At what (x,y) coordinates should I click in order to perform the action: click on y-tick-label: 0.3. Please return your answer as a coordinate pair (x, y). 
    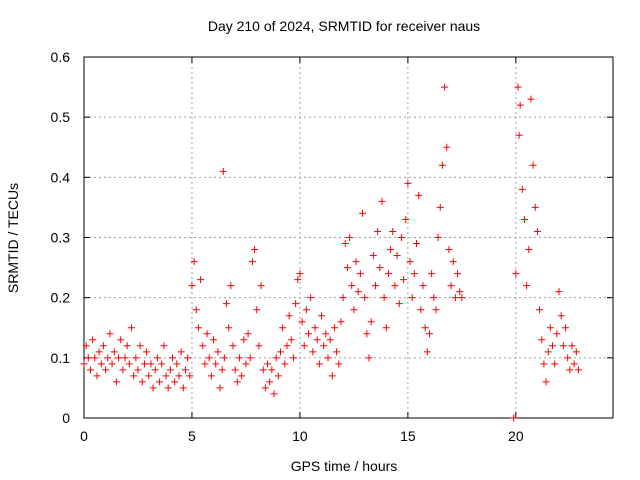
    Looking at the image, I should click on (61, 238).